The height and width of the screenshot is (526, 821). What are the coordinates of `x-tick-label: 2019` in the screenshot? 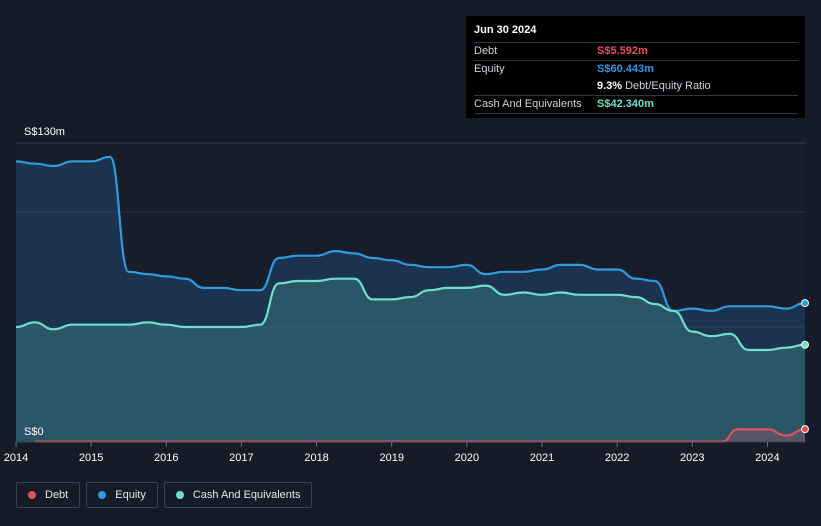 It's located at (391, 458).